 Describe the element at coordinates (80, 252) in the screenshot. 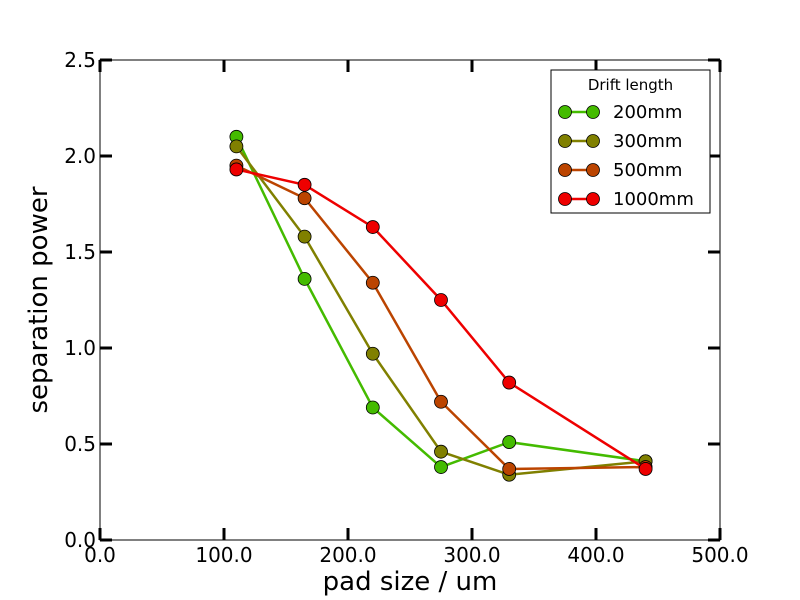

I see `y-tick-label: 1.5` at that location.